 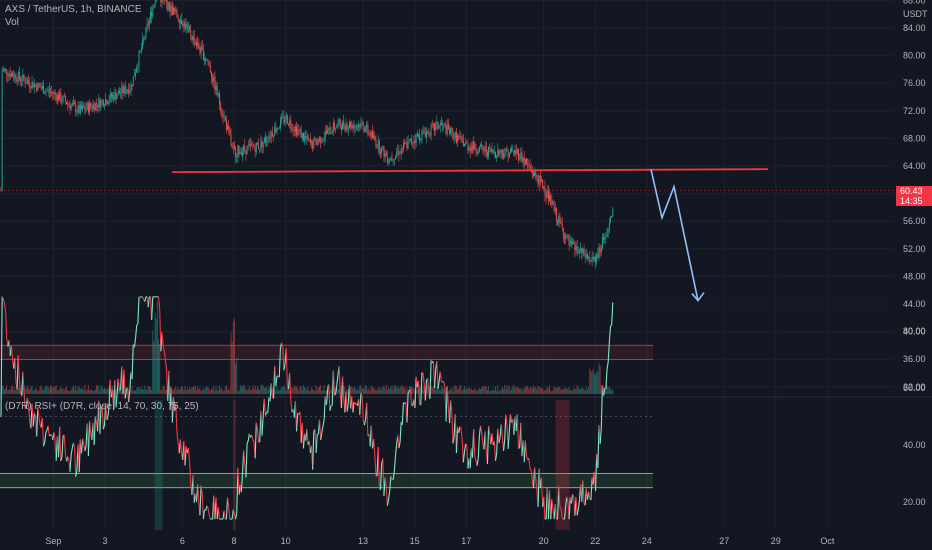 I want to click on volume-legend: Vol, so click(x=12, y=22).